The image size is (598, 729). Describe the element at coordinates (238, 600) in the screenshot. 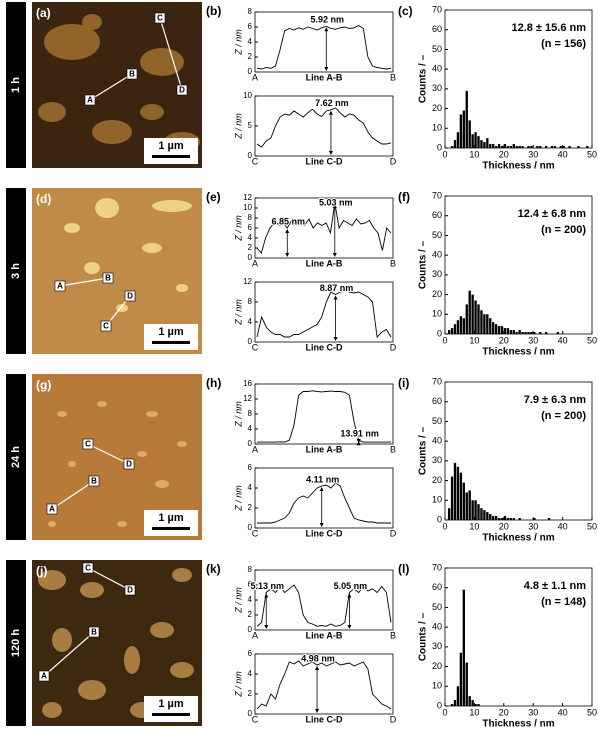

I see `y-axis-label: Z / nm` at that location.